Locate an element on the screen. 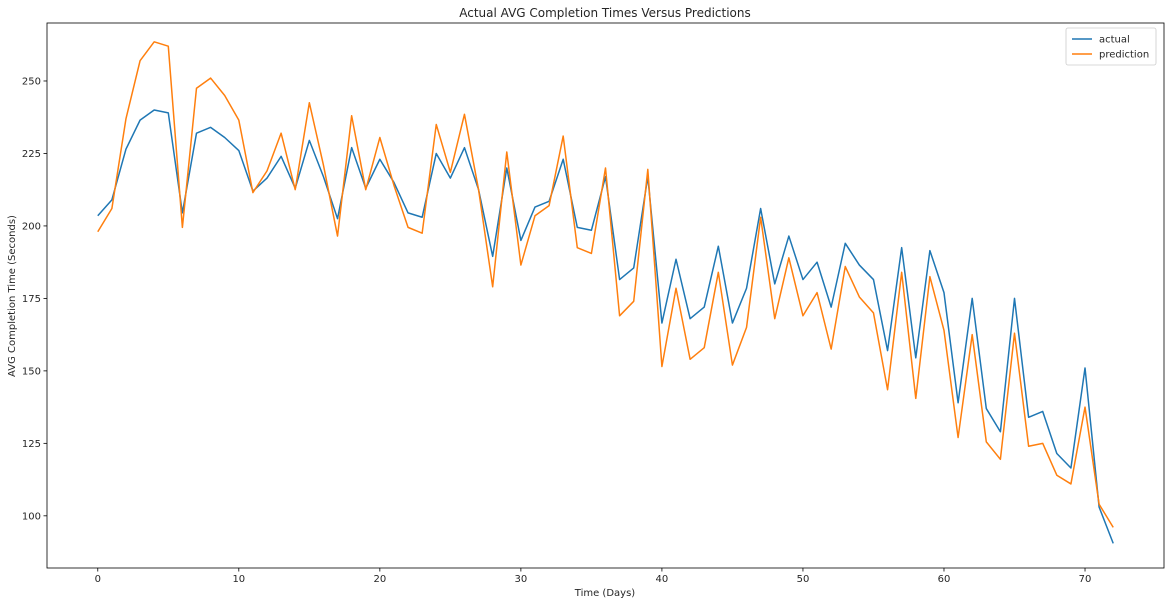 This screenshot has height=604, width=1174. x-tick-label: 30 is located at coordinates (521, 579).